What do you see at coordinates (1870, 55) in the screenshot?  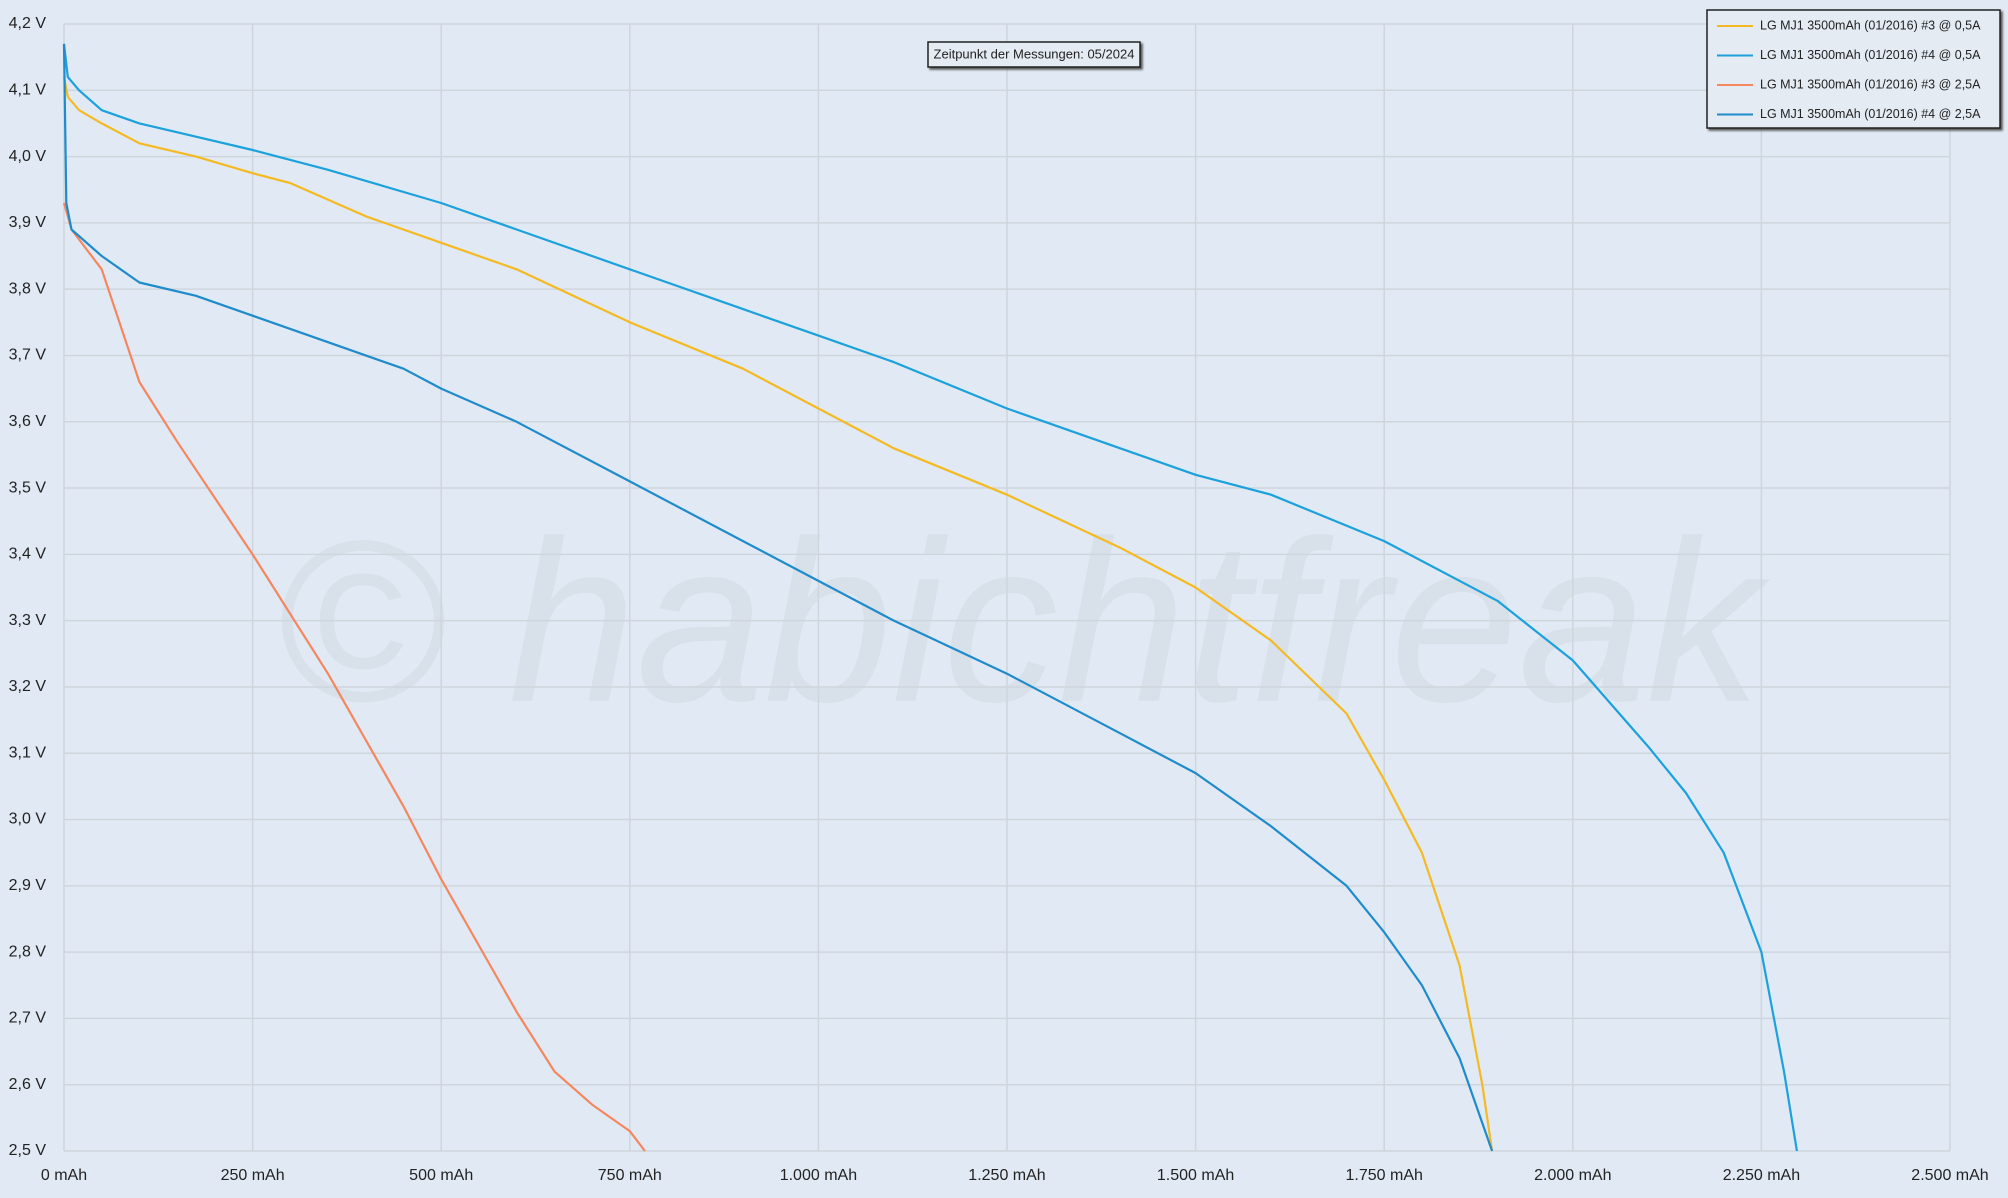 I see `legend-label: LG MJ1 3500mAh (01/2016) #4 @ 0,5A` at bounding box center [1870, 55].